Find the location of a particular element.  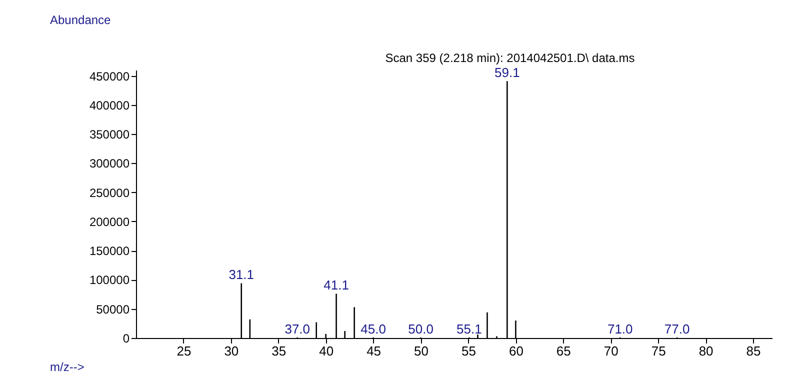

annotation: 71.0 is located at coordinates (620, 328).